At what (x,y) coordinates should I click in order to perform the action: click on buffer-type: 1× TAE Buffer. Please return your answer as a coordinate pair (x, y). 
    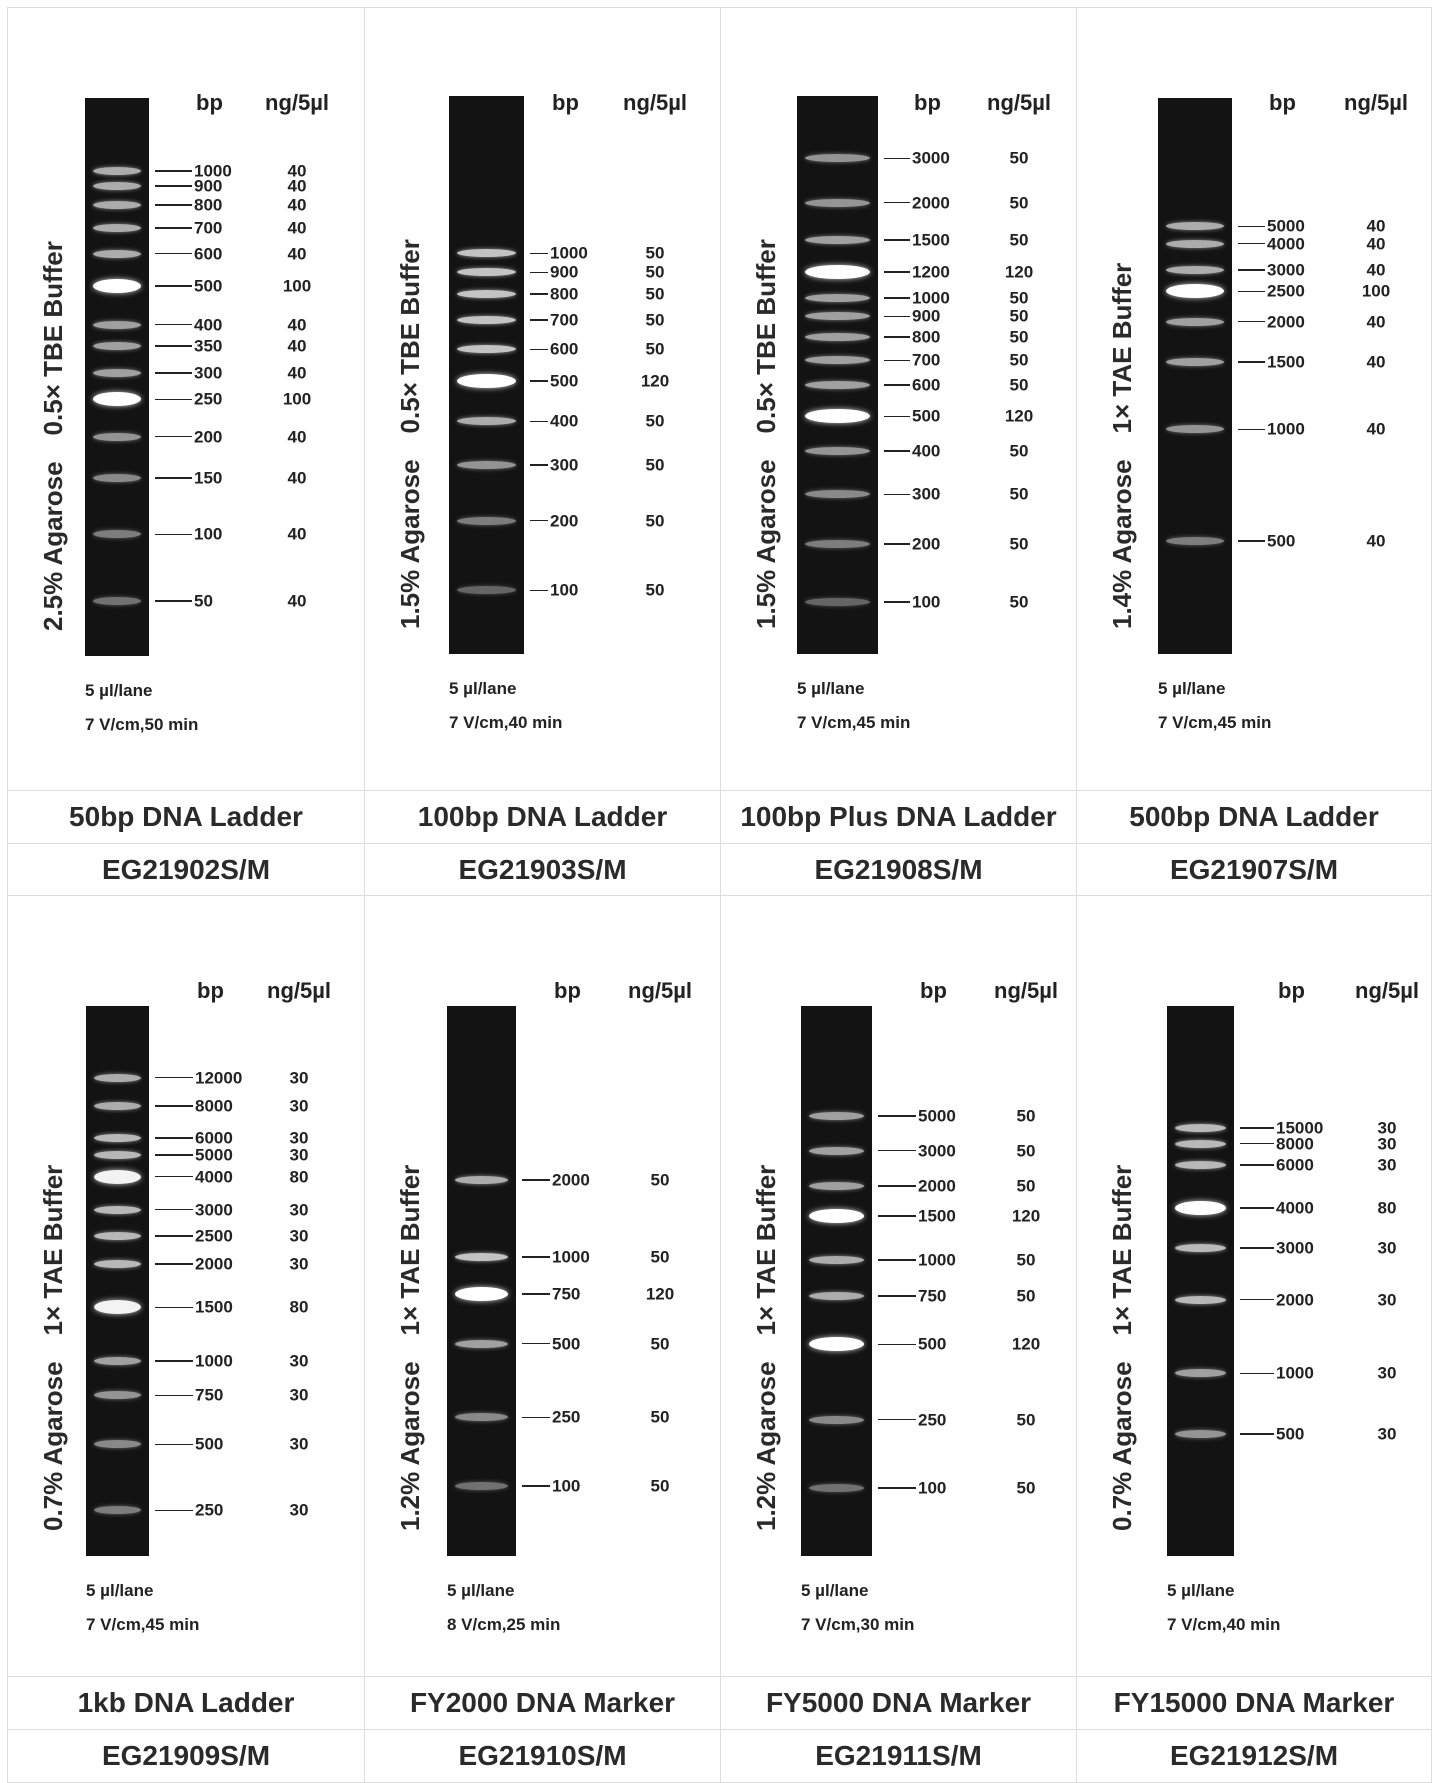
    Looking at the image, I should click on (53, 1250).